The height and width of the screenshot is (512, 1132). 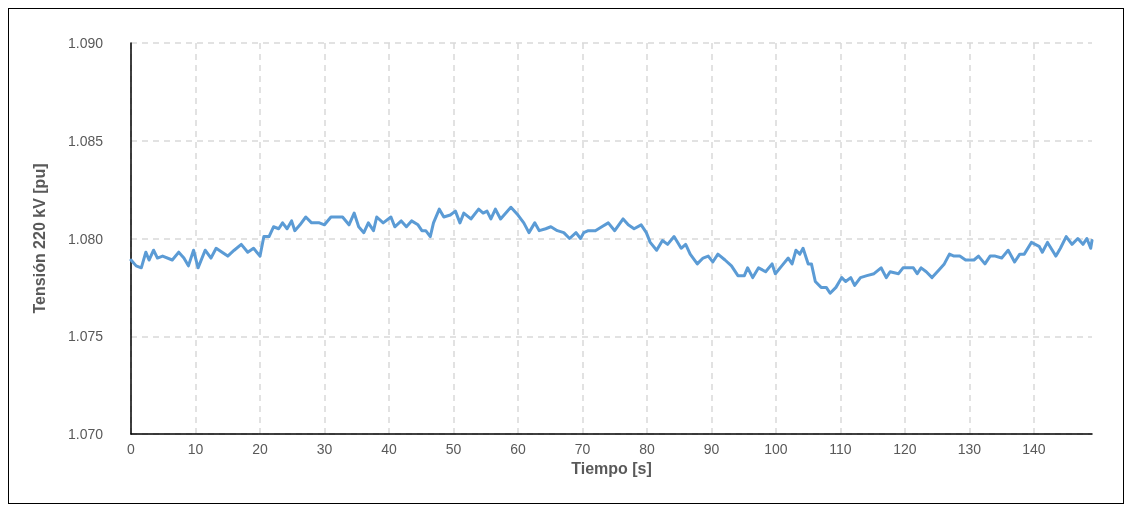 I want to click on x-tick-label: 0, so click(x=131, y=449).